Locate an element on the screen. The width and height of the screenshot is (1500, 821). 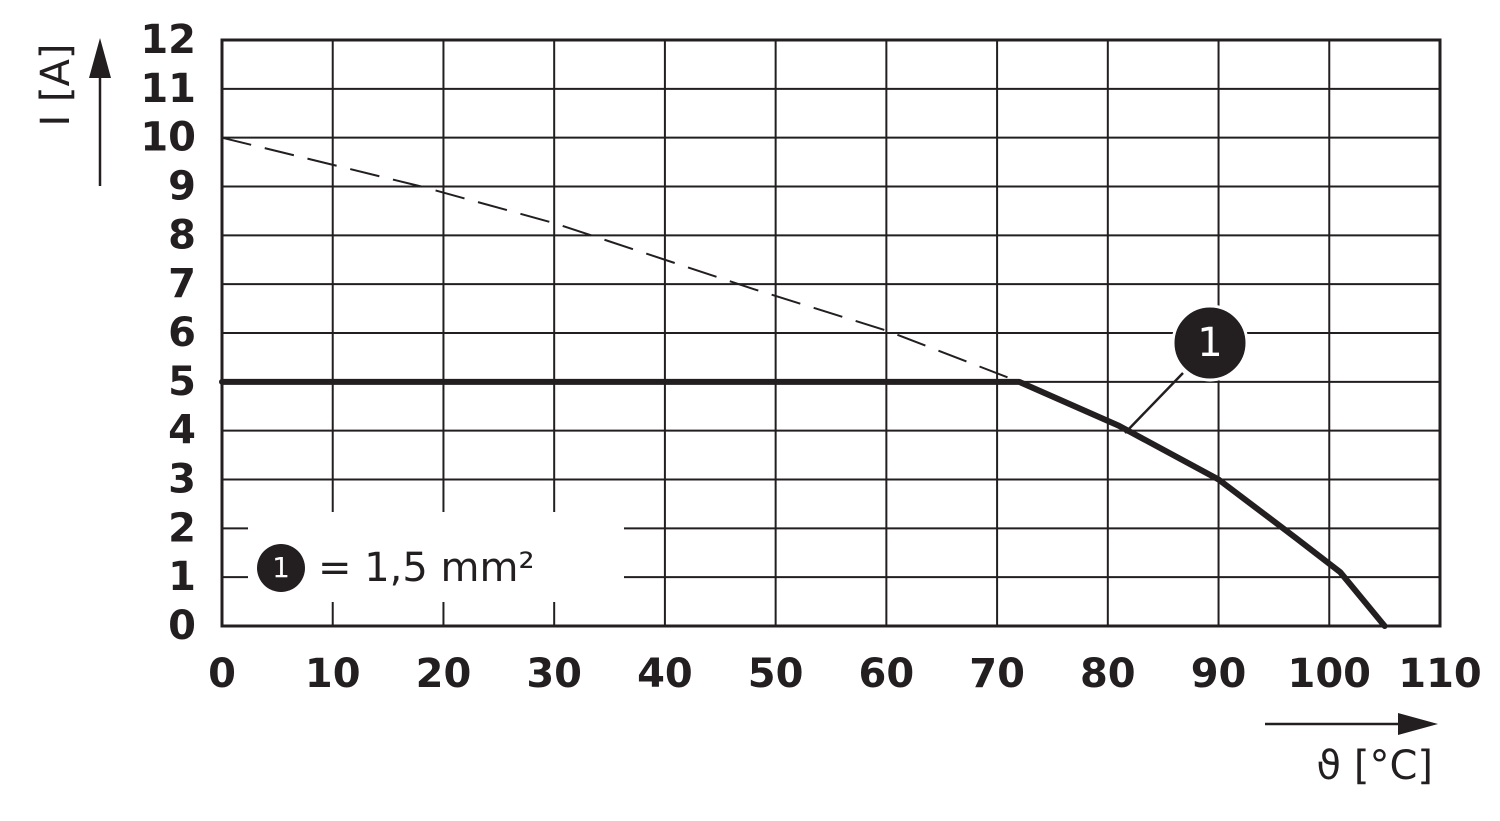
y-tick-label: 2 is located at coordinates (182, 528).